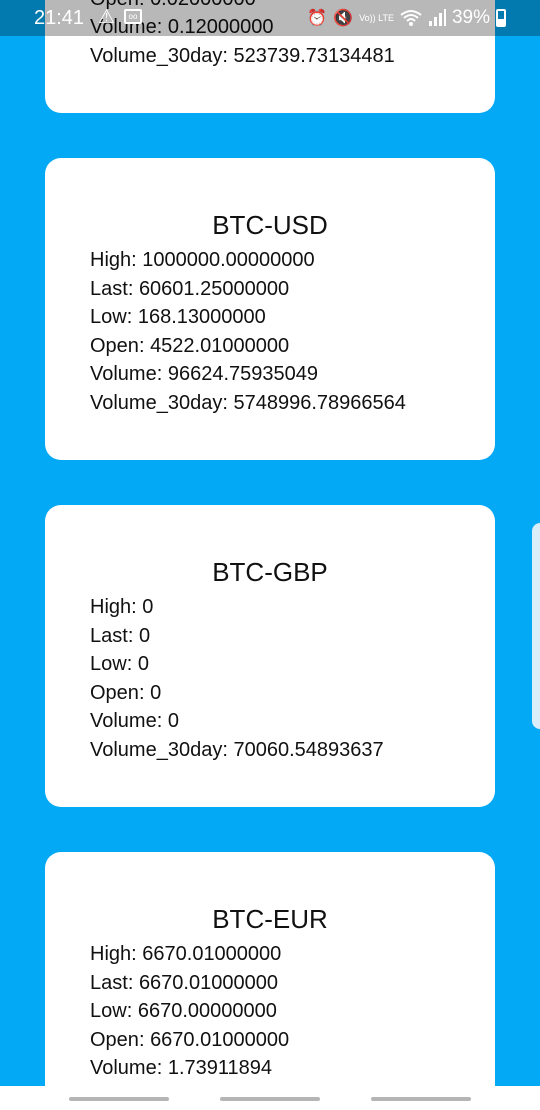 This screenshot has height=1110, width=540. I want to click on field-value: 1000000.00000000, so click(228, 260).